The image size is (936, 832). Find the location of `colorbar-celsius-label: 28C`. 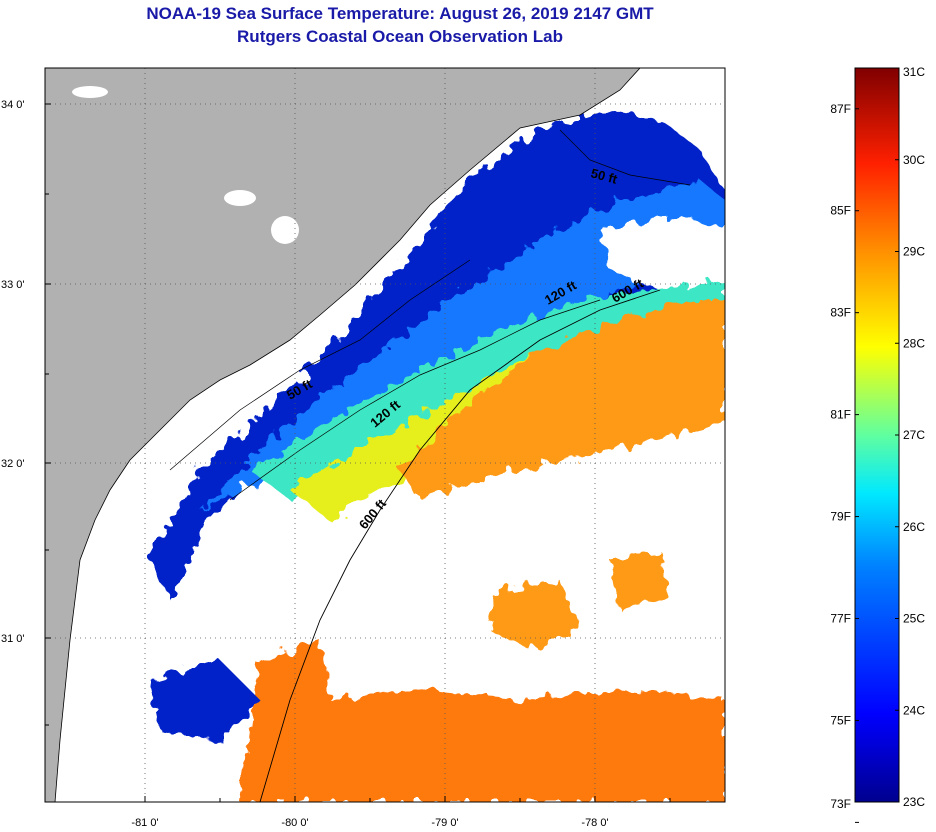

colorbar-celsius-label: 28C is located at coordinates (914, 343).